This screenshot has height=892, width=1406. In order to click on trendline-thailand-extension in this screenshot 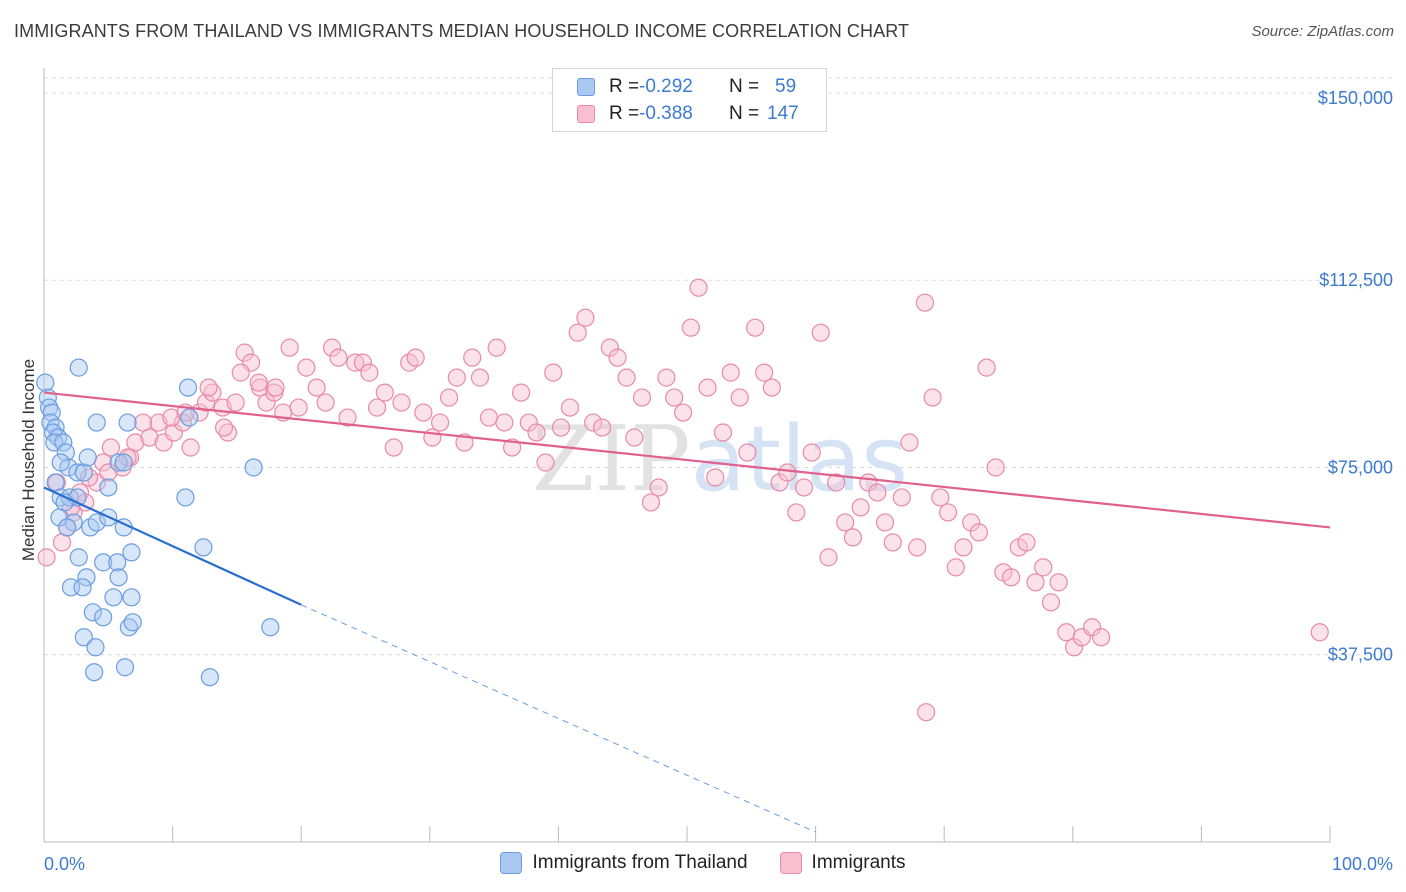, I will do `click(558, 718)`.